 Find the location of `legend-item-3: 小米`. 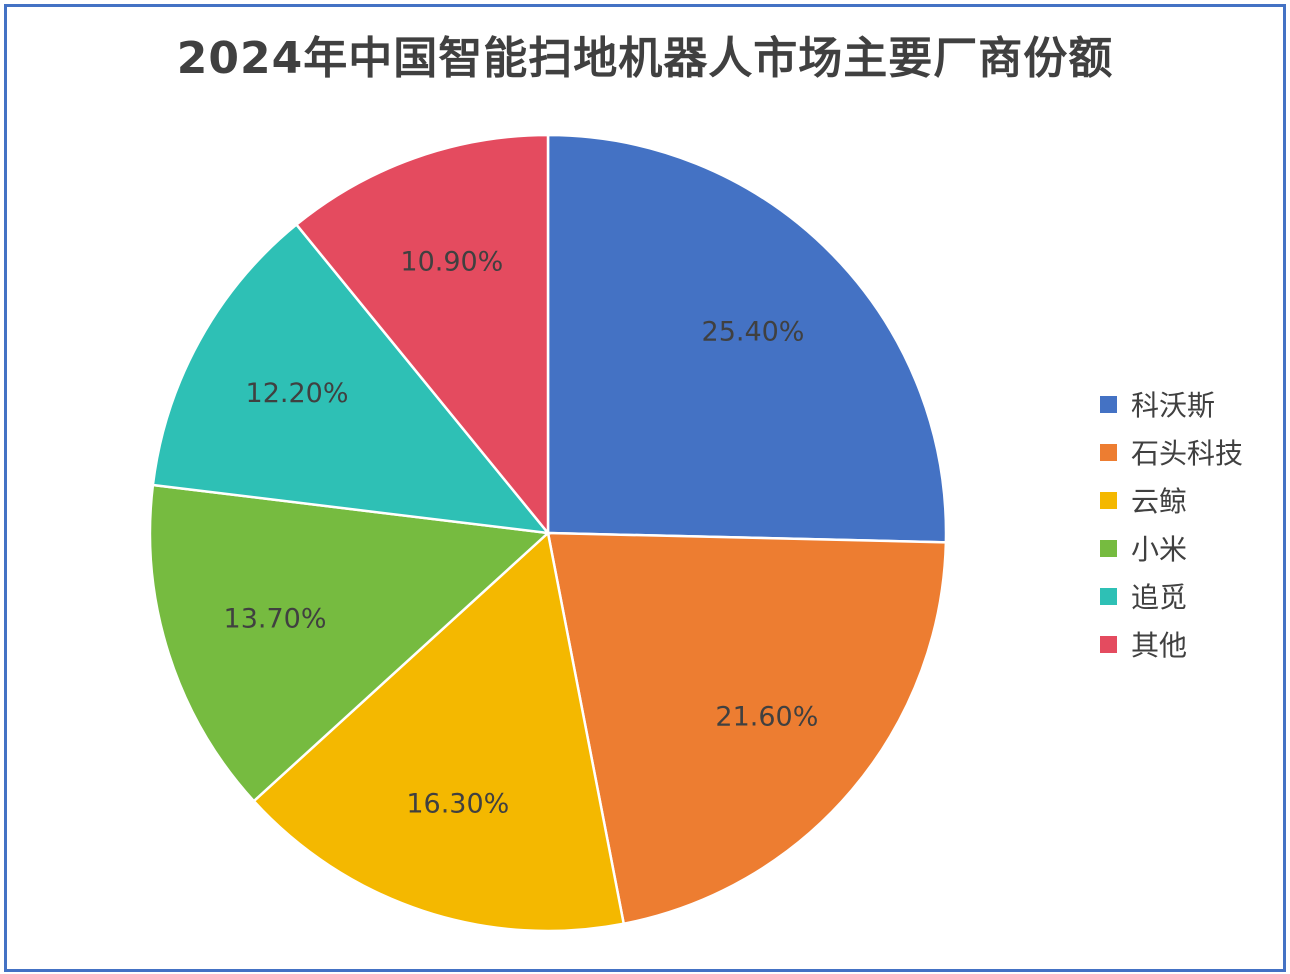

legend-item-3: 小米 is located at coordinates (1171, 548).